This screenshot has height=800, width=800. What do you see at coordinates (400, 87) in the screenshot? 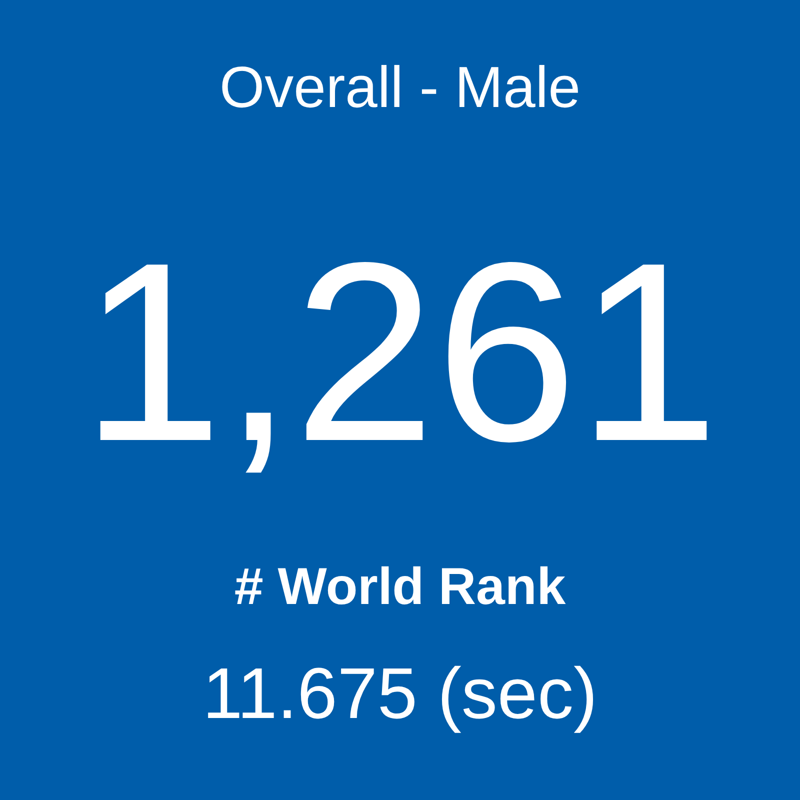
I see `text: Overall - Male` at bounding box center [400, 87].